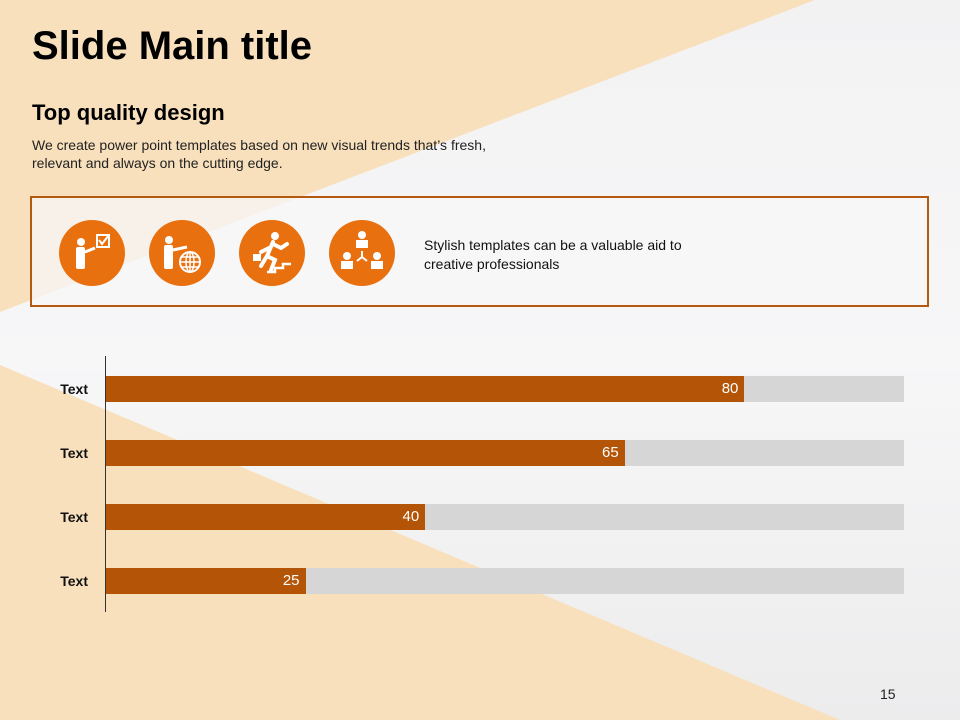 The width and height of the screenshot is (960, 720). What do you see at coordinates (362, 253) in the screenshot?
I see `team-hierarchy-icon` at bounding box center [362, 253].